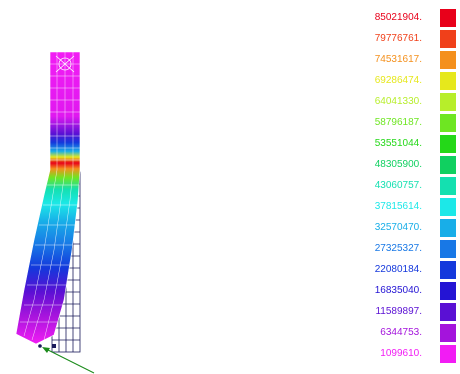 Image resolution: width=460 pixels, height=374 pixels. What do you see at coordinates (398, 59) in the screenshot?
I see `legend-label: 74531617.` at bounding box center [398, 59].